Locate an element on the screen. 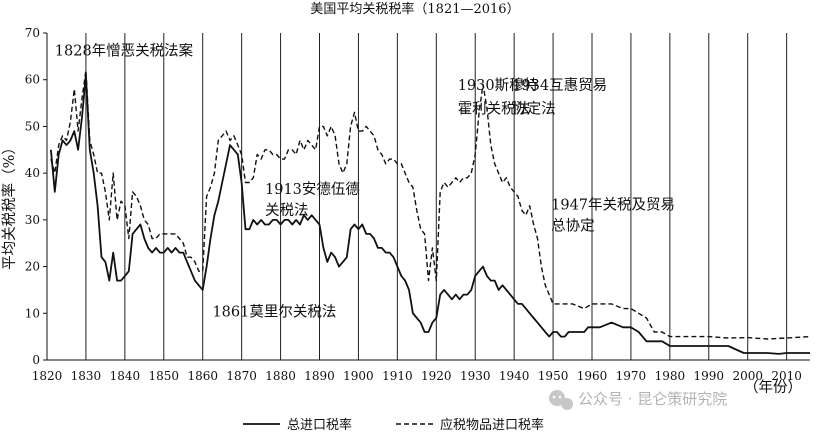 The image size is (831, 434). y-tick-60: 60 is located at coordinates (32, 80).